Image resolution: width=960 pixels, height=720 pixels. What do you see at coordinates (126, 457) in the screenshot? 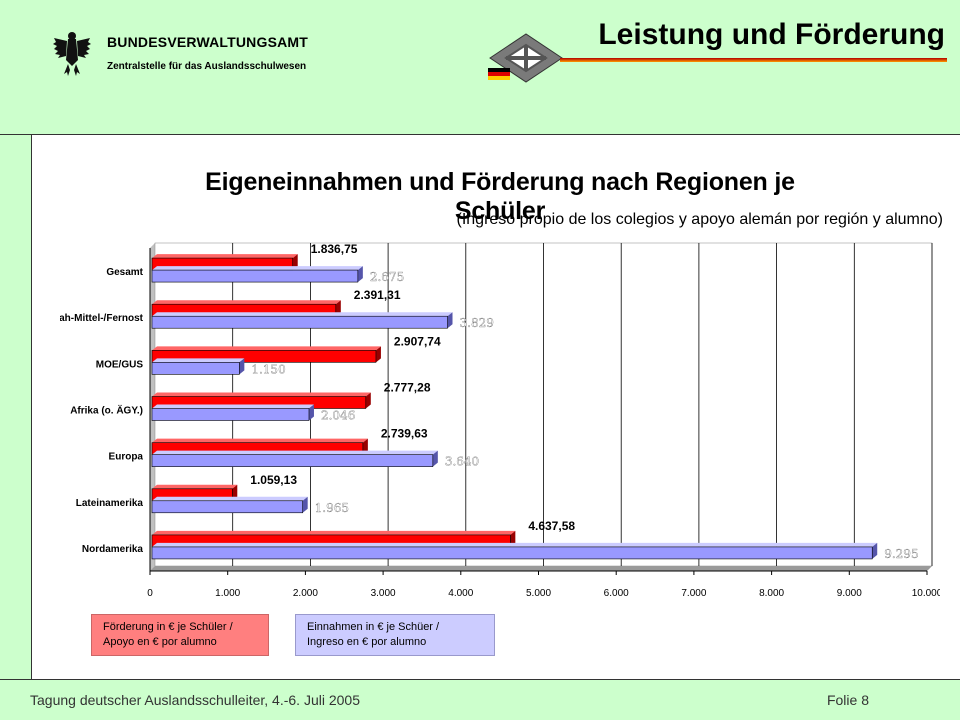
I see `category-label: Europa` at bounding box center [126, 457].